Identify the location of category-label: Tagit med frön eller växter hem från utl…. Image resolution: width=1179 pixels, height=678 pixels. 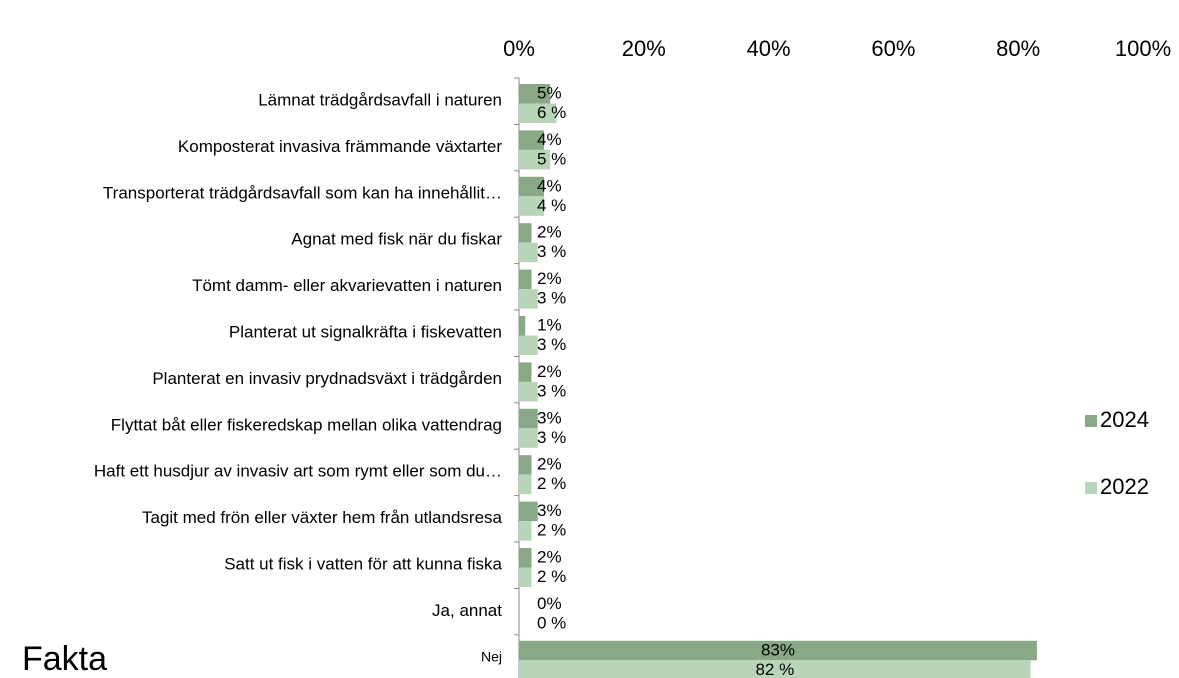
(322, 517).